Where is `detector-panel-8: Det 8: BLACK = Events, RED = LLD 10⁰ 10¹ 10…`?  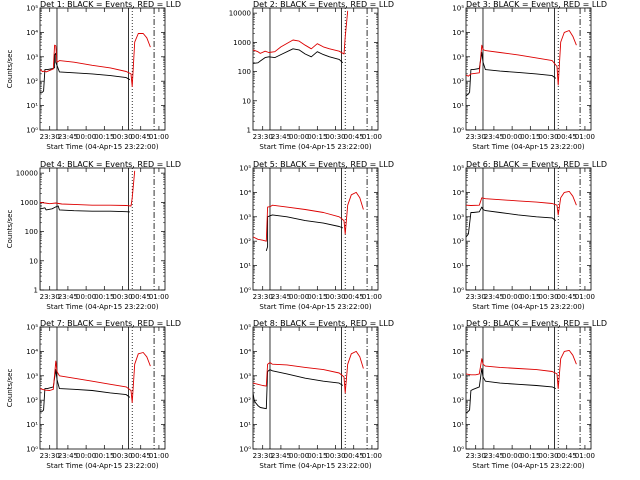
detector-panel-8: Det 8: BLACK = Events, RED = LLD 10⁰ 10¹ 10… is located at coordinates (316, 394).